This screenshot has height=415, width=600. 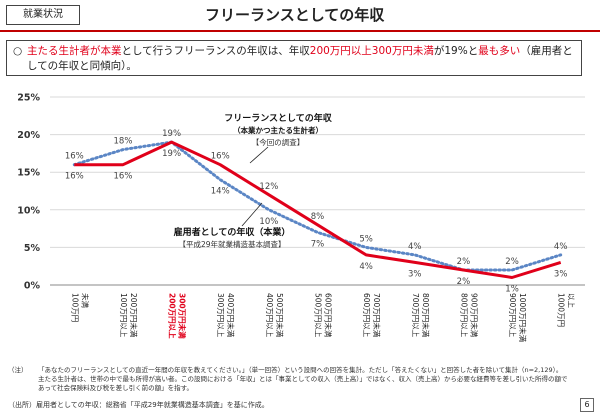 I want to click on data-label-freelance: 12%, so click(x=268, y=187).